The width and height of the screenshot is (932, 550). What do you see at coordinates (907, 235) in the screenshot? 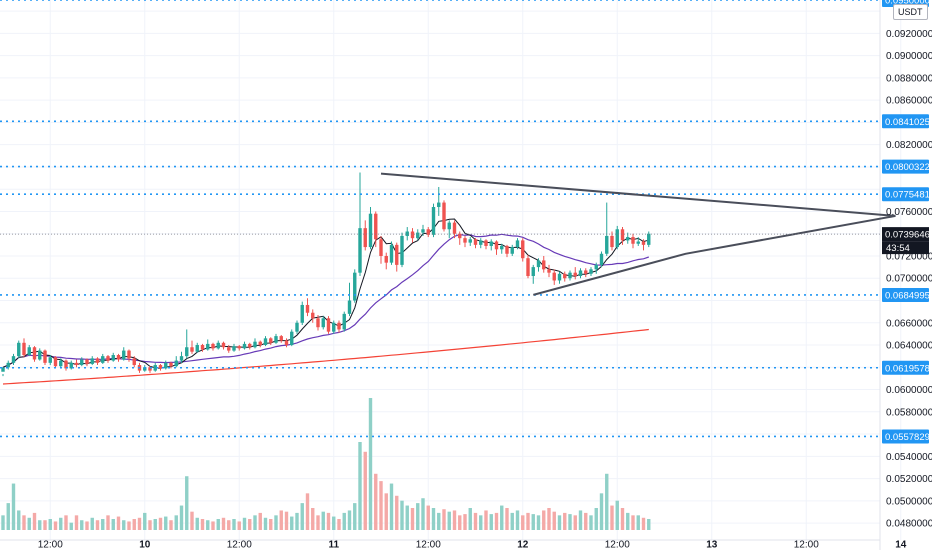
I see `current-price-label: 0.0739646` at bounding box center [907, 235].